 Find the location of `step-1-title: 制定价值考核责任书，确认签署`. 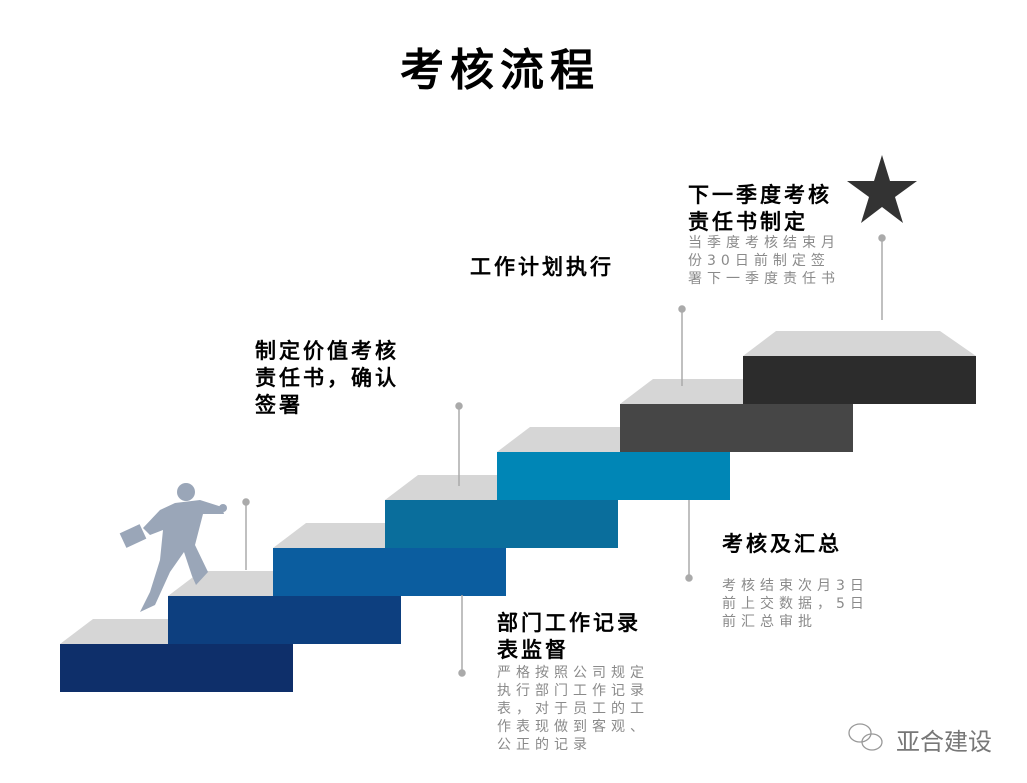

step-1-title: 制定价值考核责任书，确认签署 is located at coordinates (327, 378).